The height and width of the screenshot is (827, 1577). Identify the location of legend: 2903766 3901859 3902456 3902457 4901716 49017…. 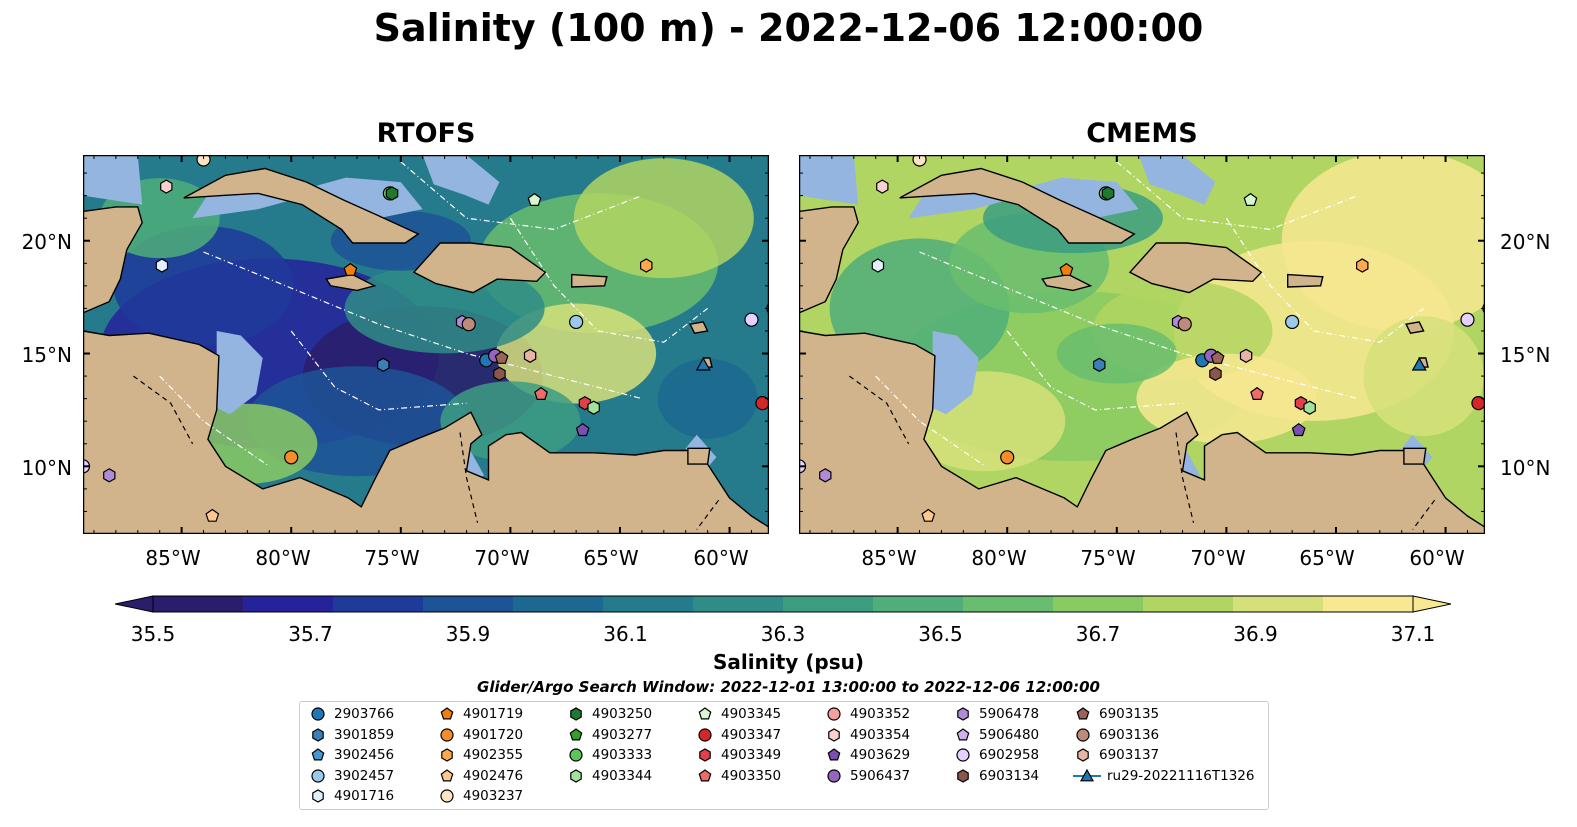
(784, 755).